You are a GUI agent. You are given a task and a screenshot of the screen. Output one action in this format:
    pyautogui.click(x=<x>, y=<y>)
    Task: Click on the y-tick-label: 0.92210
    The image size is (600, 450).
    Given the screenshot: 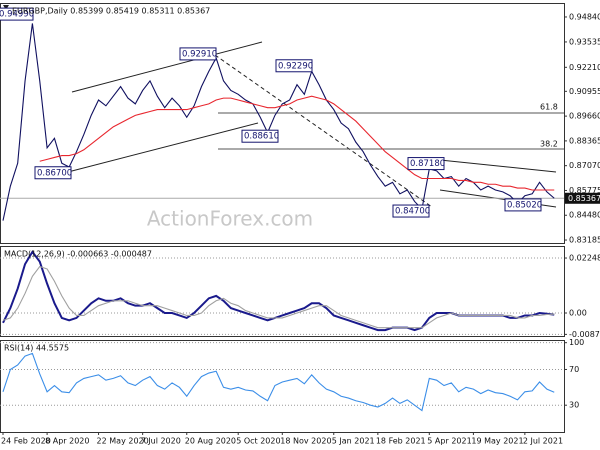 What is the action you would take?
    pyautogui.click(x=584, y=67)
    